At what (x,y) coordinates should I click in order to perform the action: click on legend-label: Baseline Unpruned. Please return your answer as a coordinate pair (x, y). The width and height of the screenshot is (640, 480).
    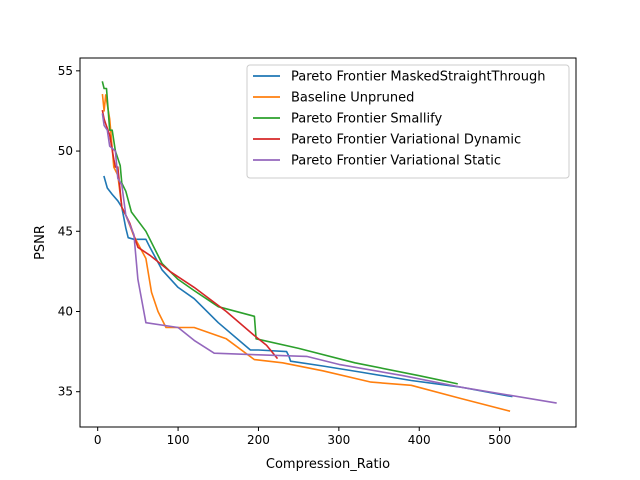
    Looking at the image, I should click on (352, 98).